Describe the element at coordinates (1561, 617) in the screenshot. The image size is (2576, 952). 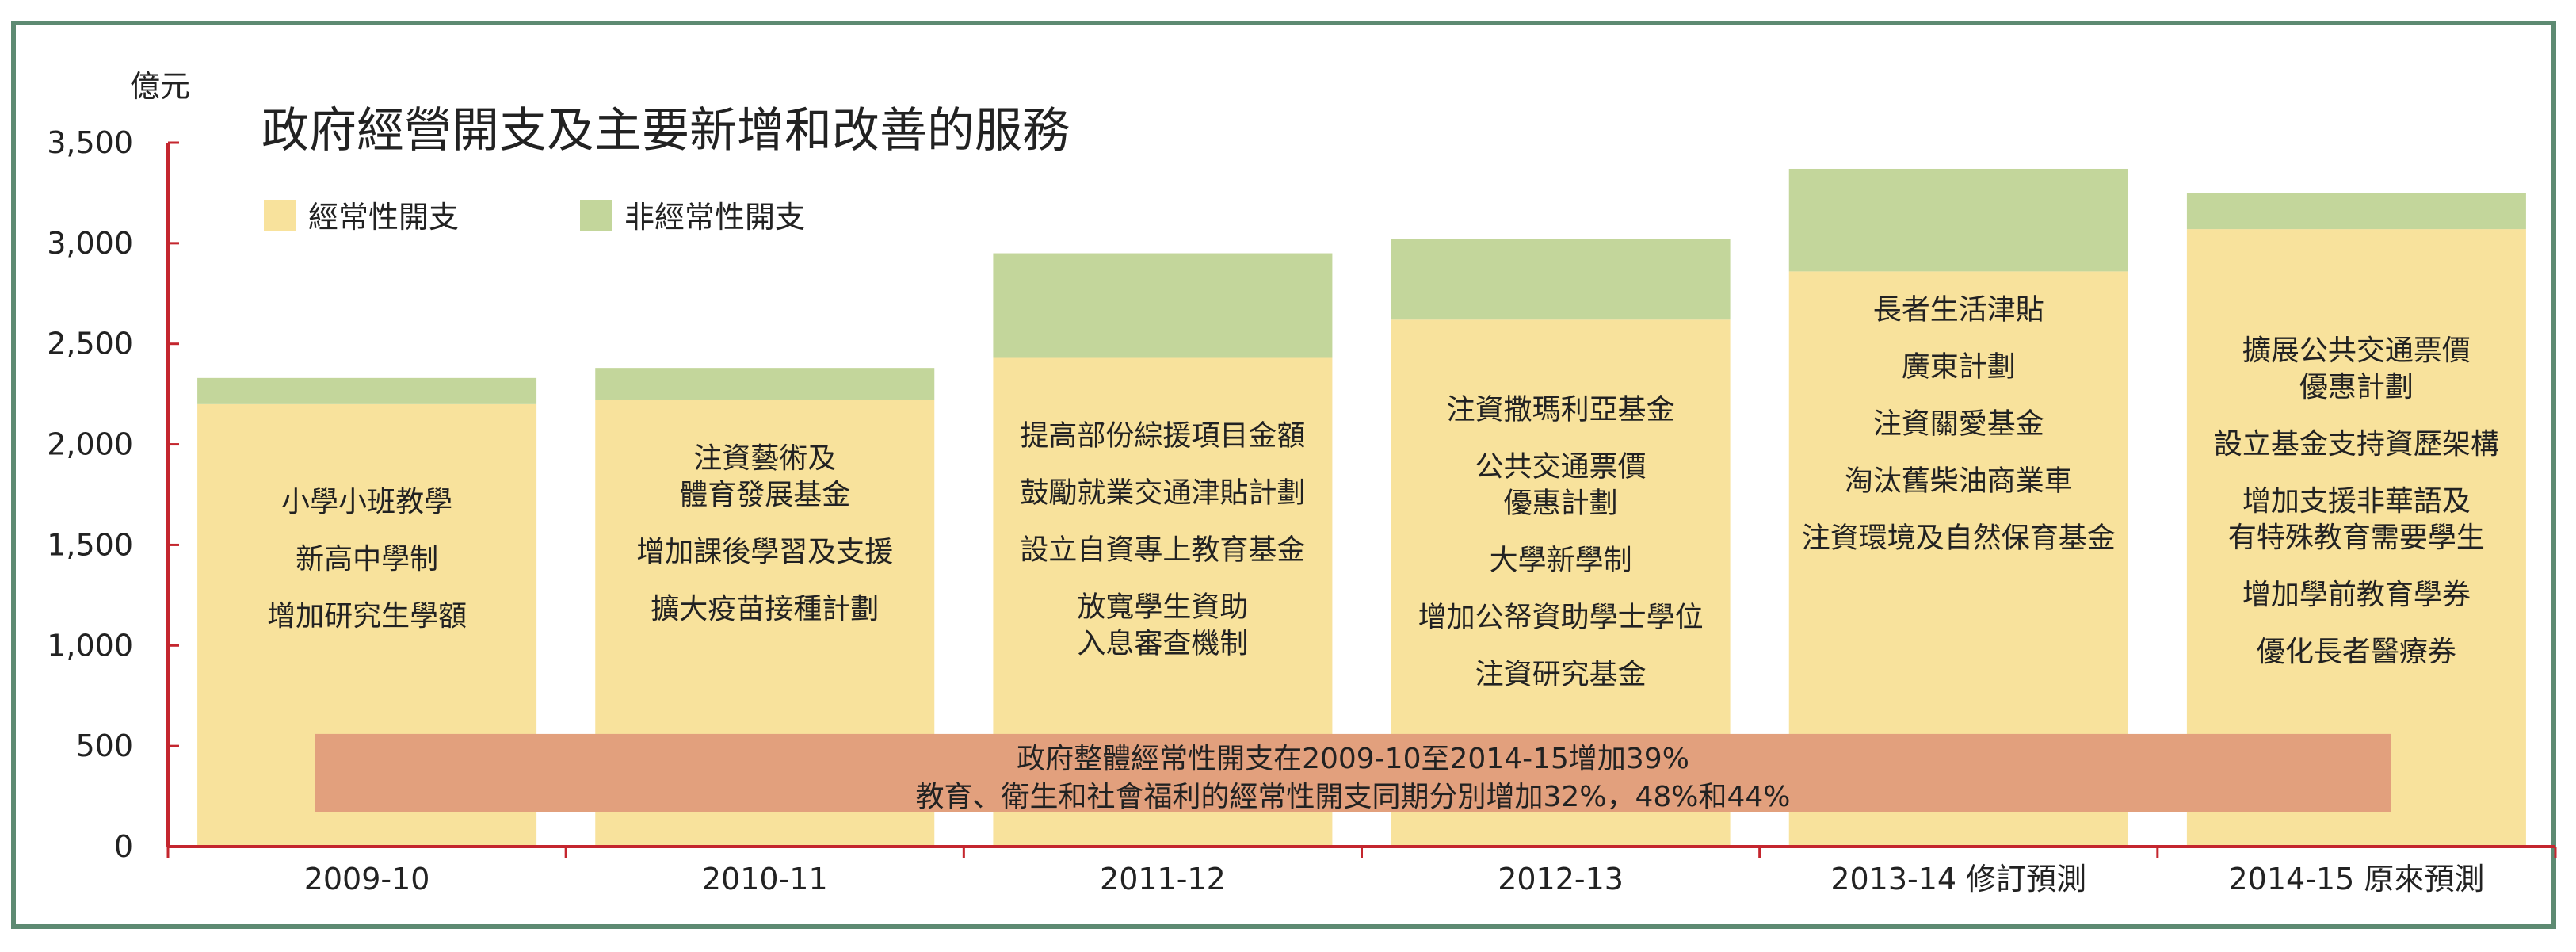
I see `bar-annotation-4-4: 增加公帑資助學士學位` at that location.